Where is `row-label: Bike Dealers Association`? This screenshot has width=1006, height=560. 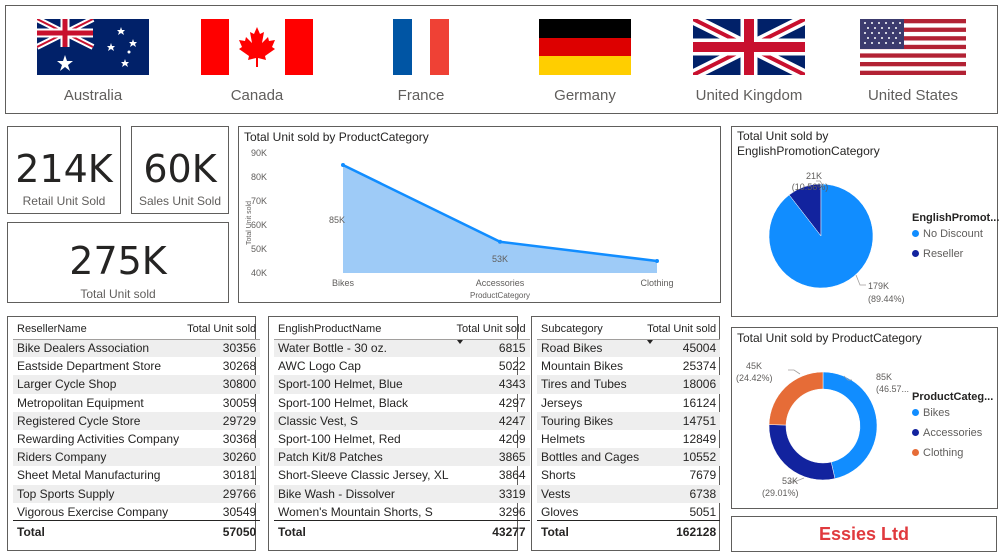 row-label: Bike Dealers Association is located at coordinates (98, 348).